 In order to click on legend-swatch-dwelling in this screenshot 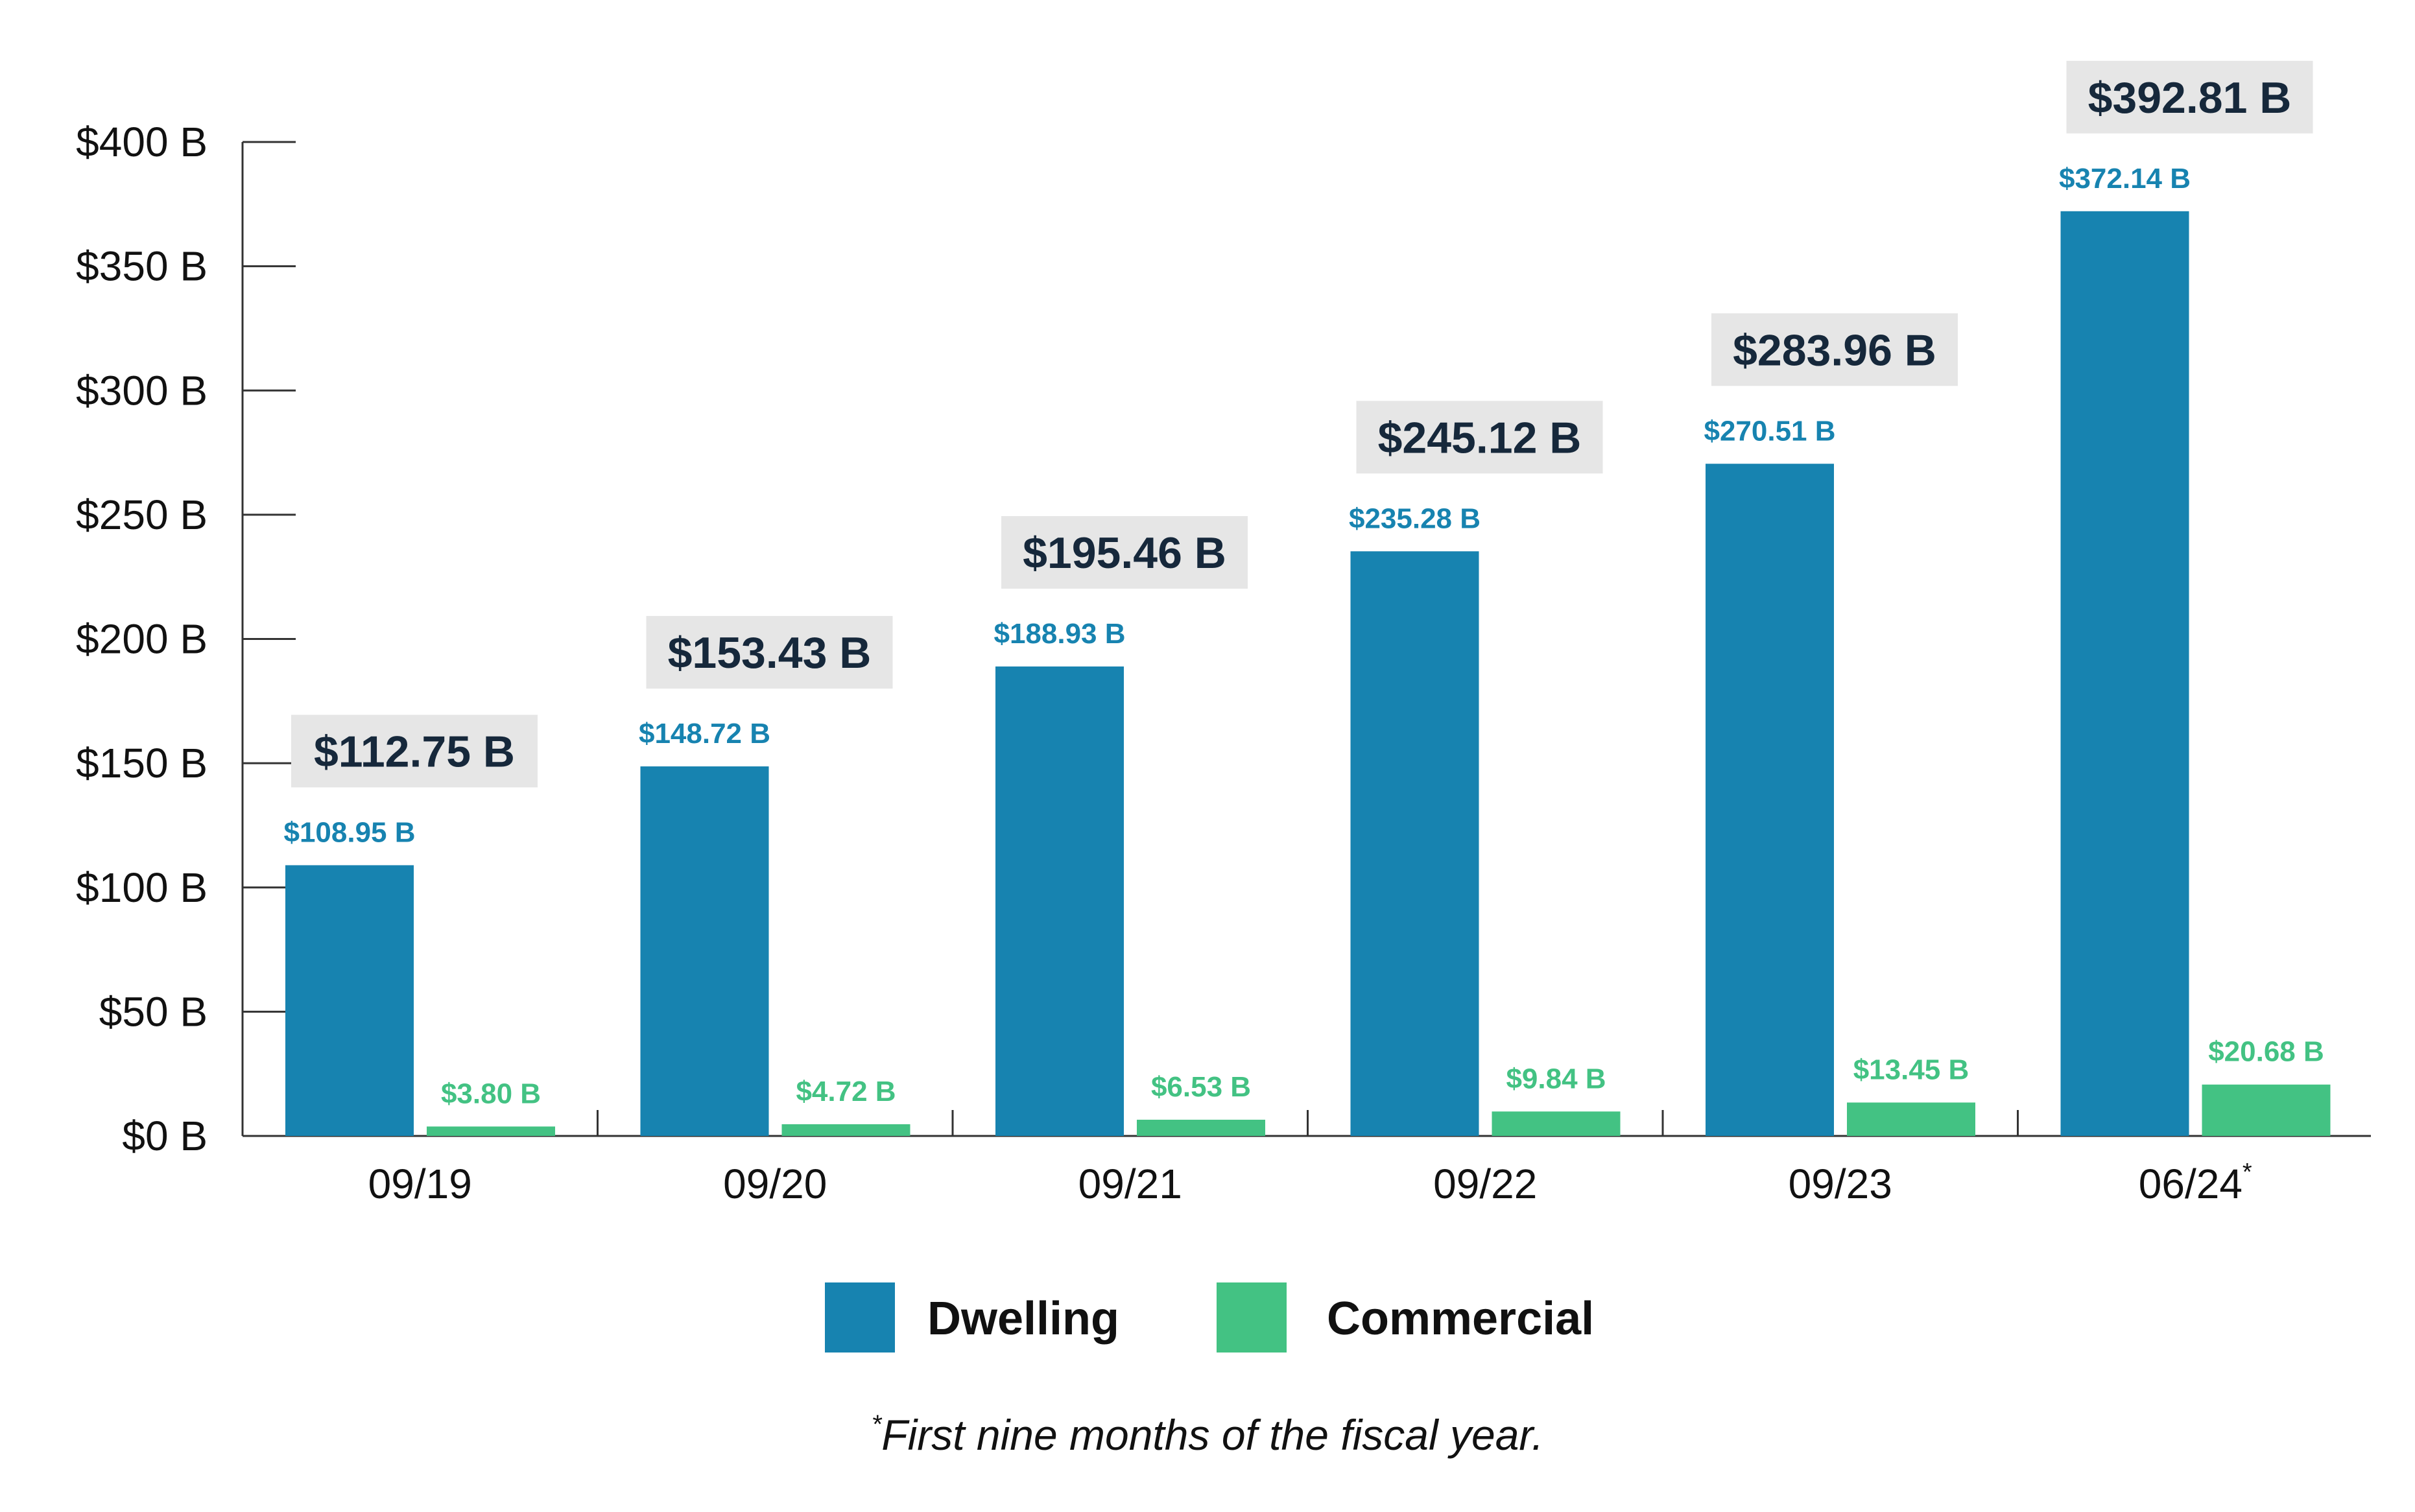, I will do `click(860, 1317)`.